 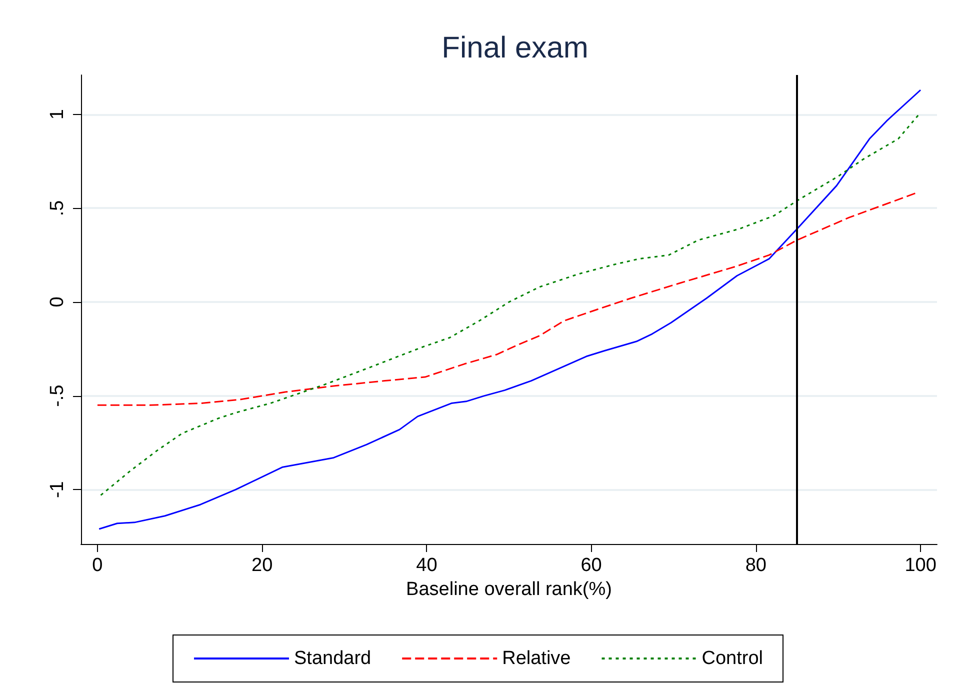 I want to click on x-tick-label: 40, so click(x=427, y=565).